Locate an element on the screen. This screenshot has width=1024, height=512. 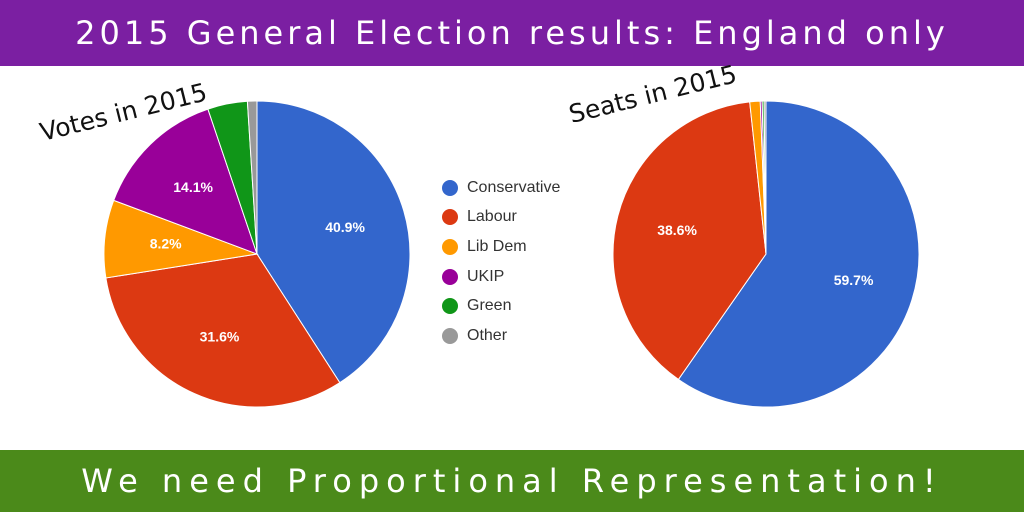
seats-slice-labour is located at coordinates (689, 241).